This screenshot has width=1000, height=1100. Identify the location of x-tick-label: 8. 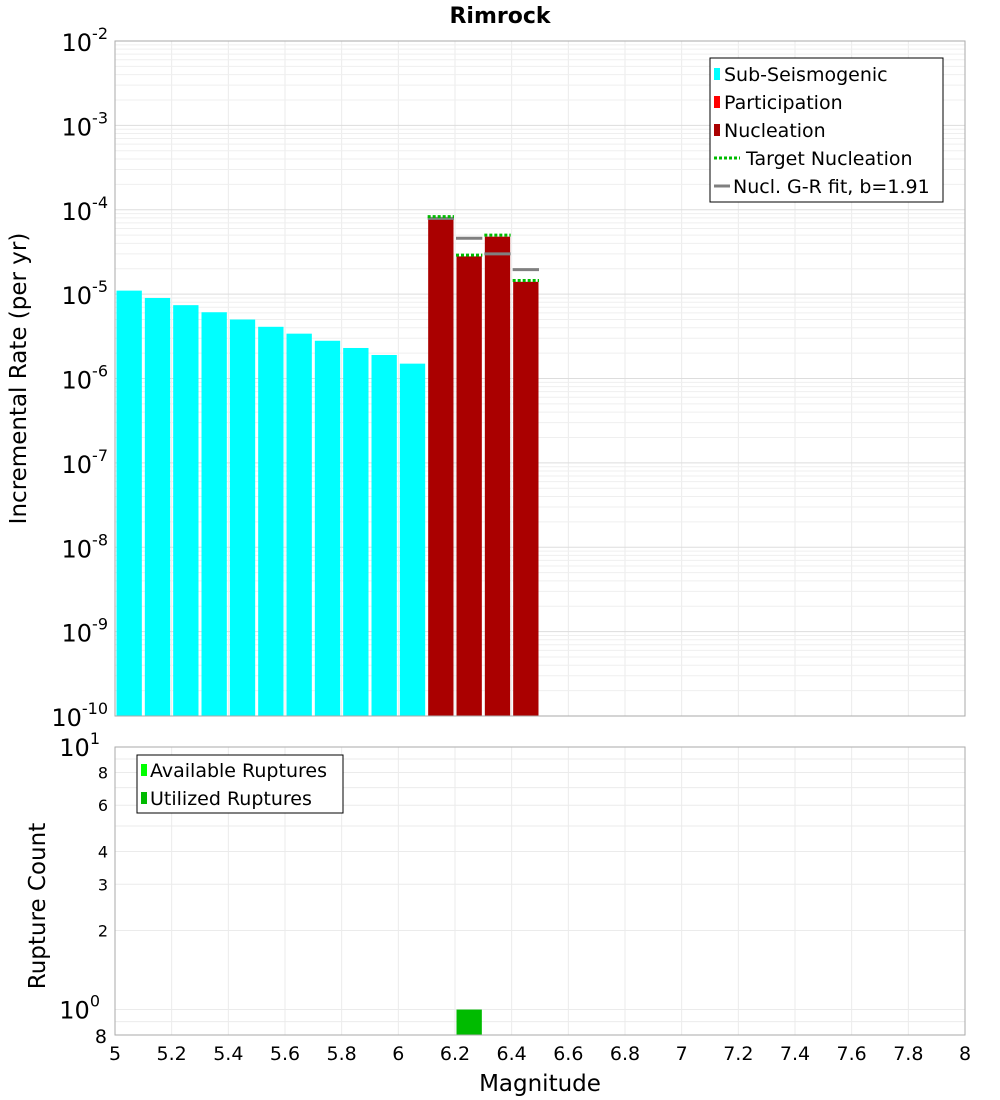
(965, 1054).